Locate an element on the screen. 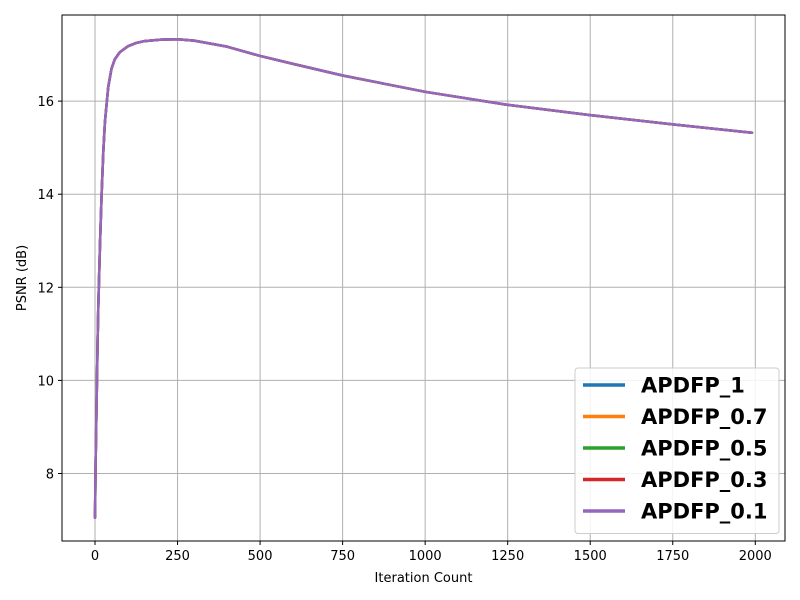  x-tick-label: 1250 is located at coordinates (507, 556).